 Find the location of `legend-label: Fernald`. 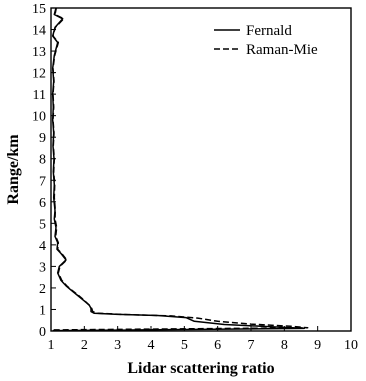

legend-label: Fernald is located at coordinates (269, 31).